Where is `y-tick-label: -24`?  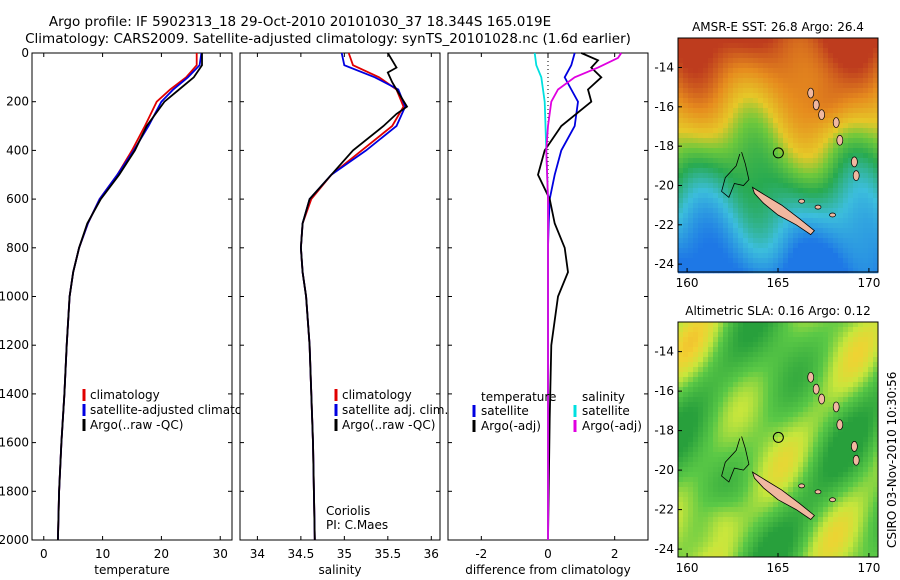
y-tick-label: -24 is located at coordinates (664, 264).